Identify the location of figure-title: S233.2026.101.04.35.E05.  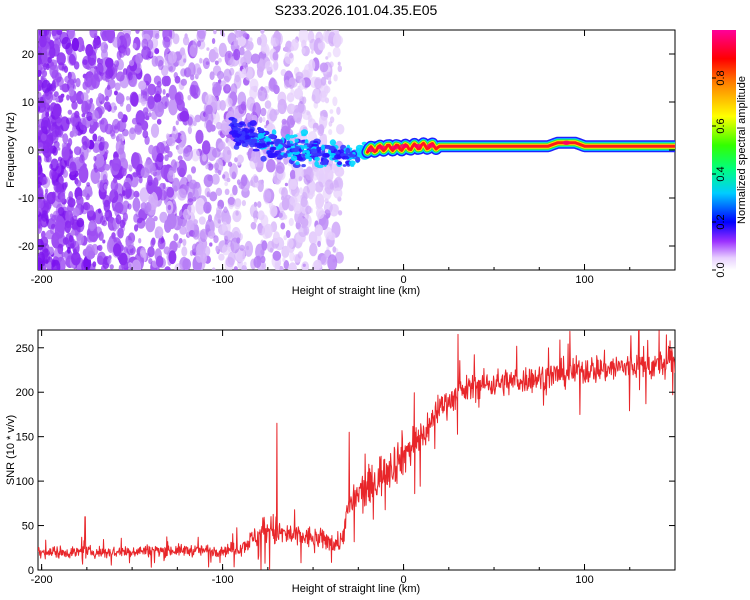
(356, 10).